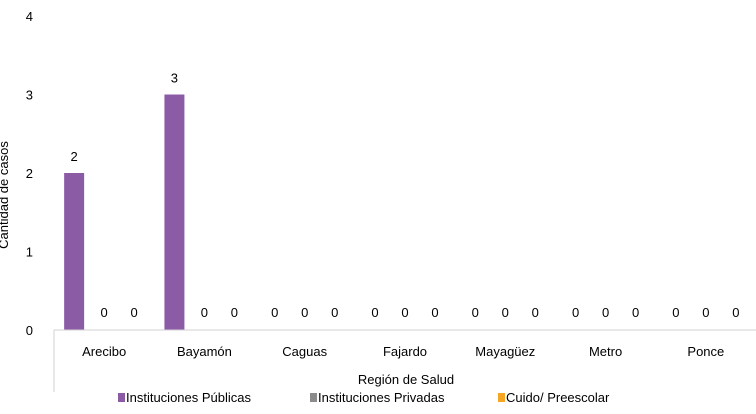  What do you see at coordinates (505, 351) in the screenshot?
I see `category-label: Mayagüez` at bounding box center [505, 351].